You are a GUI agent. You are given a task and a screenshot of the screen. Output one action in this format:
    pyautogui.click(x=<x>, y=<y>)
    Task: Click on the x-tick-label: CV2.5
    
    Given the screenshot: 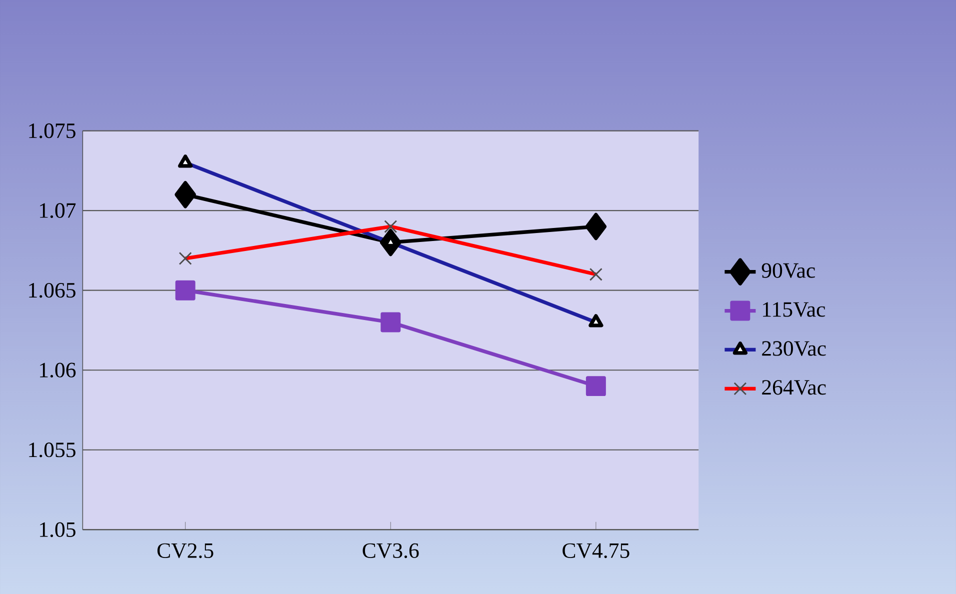 What is the action you would take?
    pyautogui.click(x=185, y=550)
    